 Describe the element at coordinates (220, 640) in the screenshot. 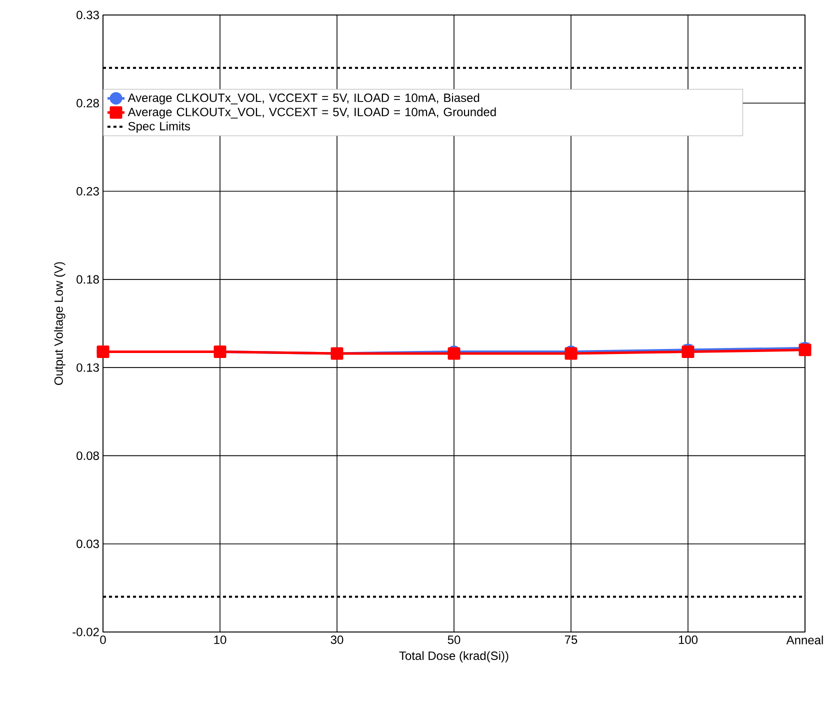

I see `x-tick-label: 10` at that location.